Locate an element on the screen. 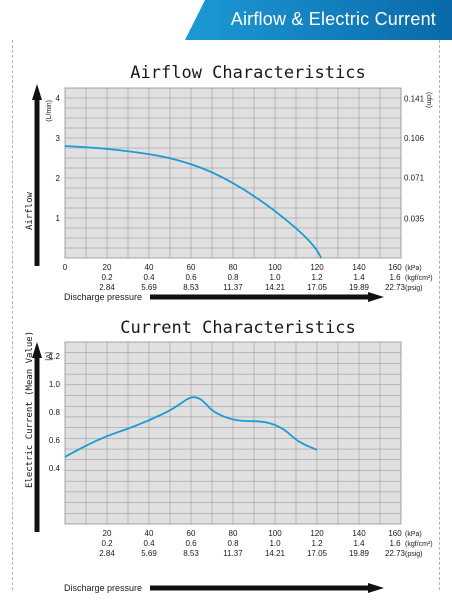  right-dashed-border is located at coordinates (439, 315).